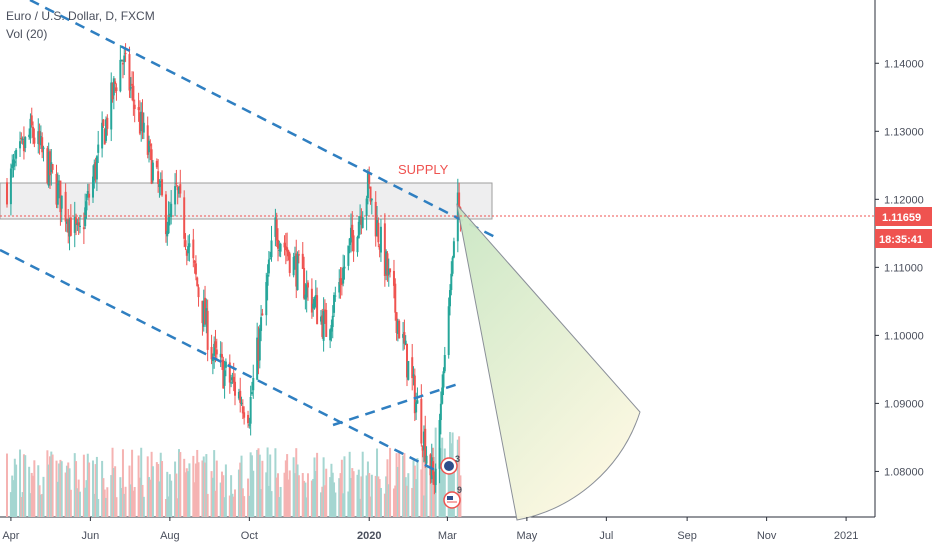 The image size is (932, 550). Describe the element at coordinates (846, 536) in the screenshot. I see `time-tick-label: 2021` at that location.